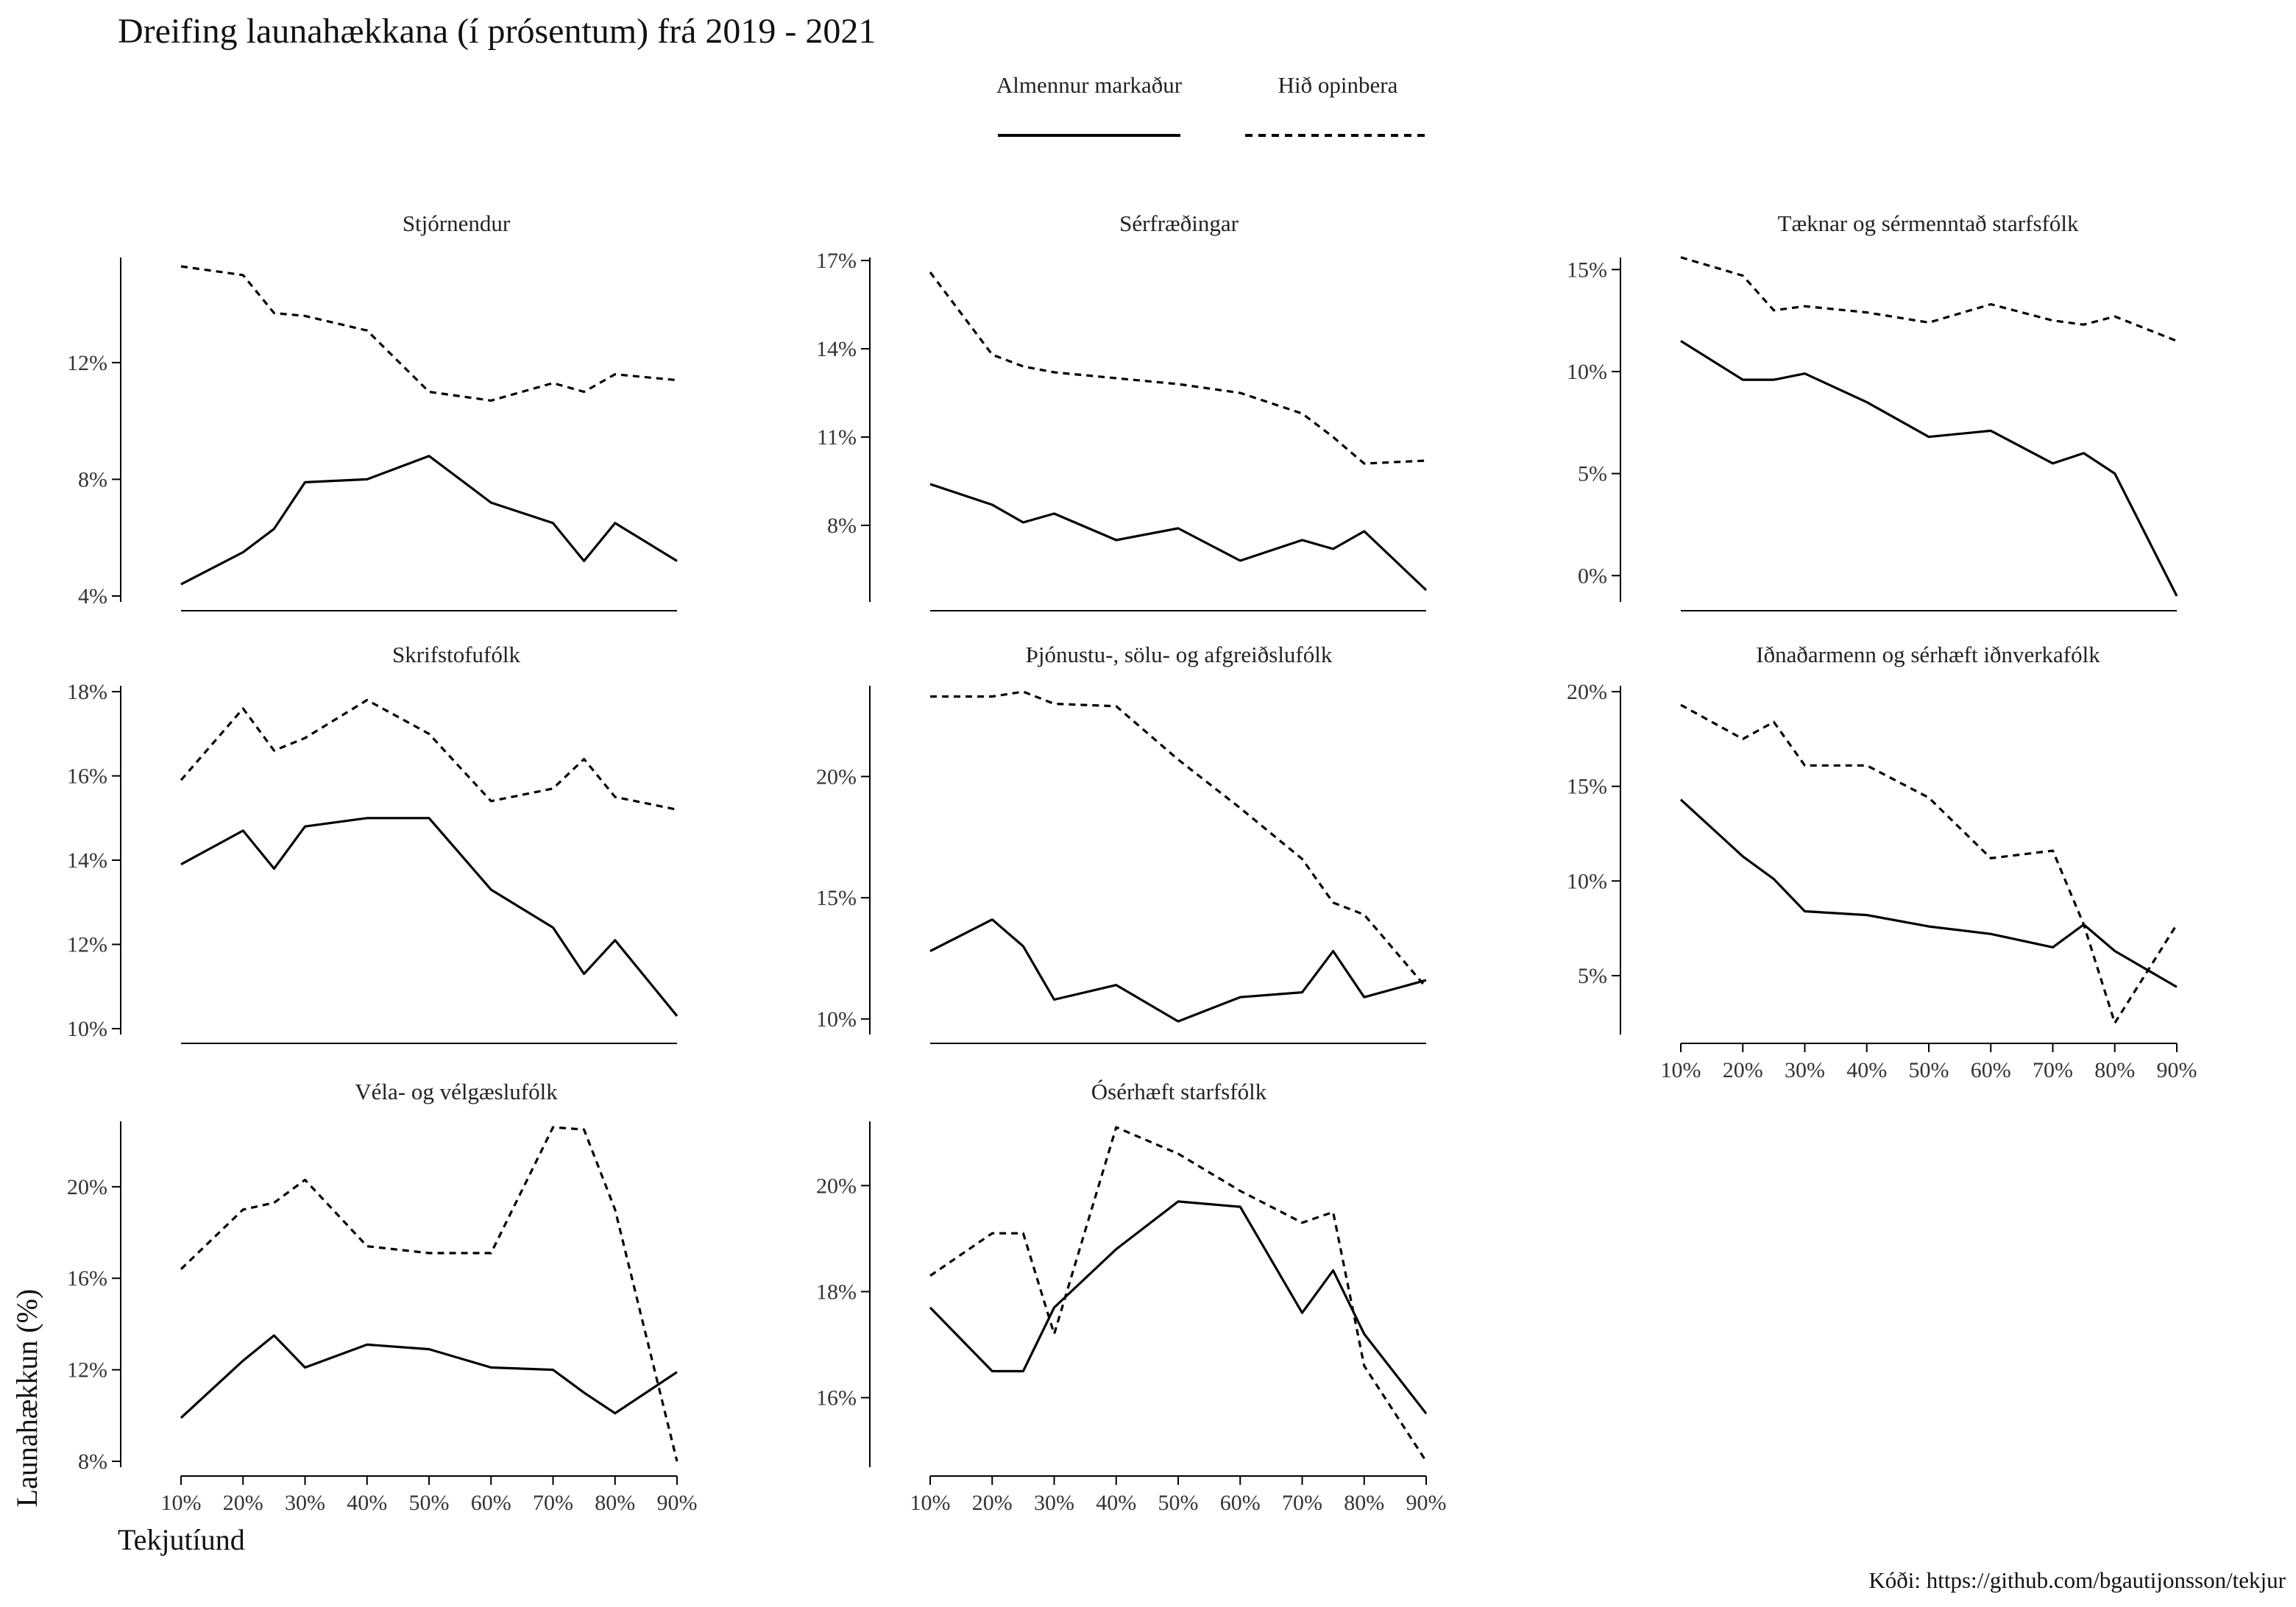 The height and width of the screenshot is (1607, 2296). What do you see at coordinates (456, 1091) in the screenshot?
I see `panel-title: Véla- og vélgæslufólk` at bounding box center [456, 1091].